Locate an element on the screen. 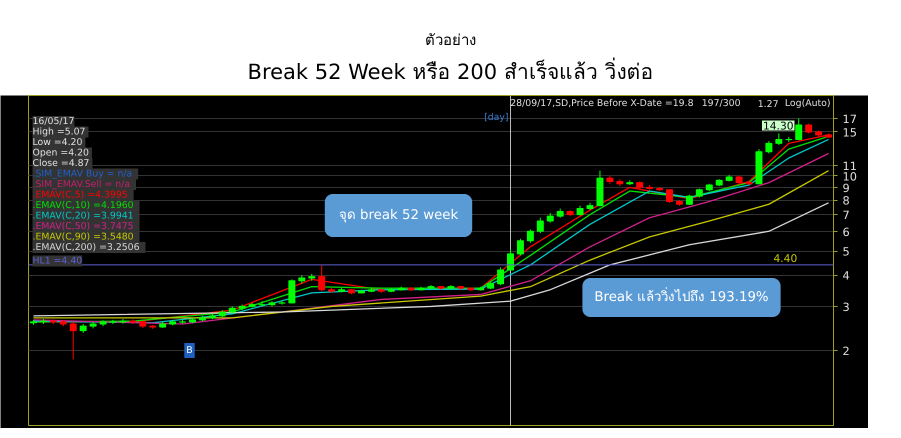 The image size is (901, 438). annotation: 28/09/17,SD,Price Before X-Date =19.8 is located at coordinates (602, 103).